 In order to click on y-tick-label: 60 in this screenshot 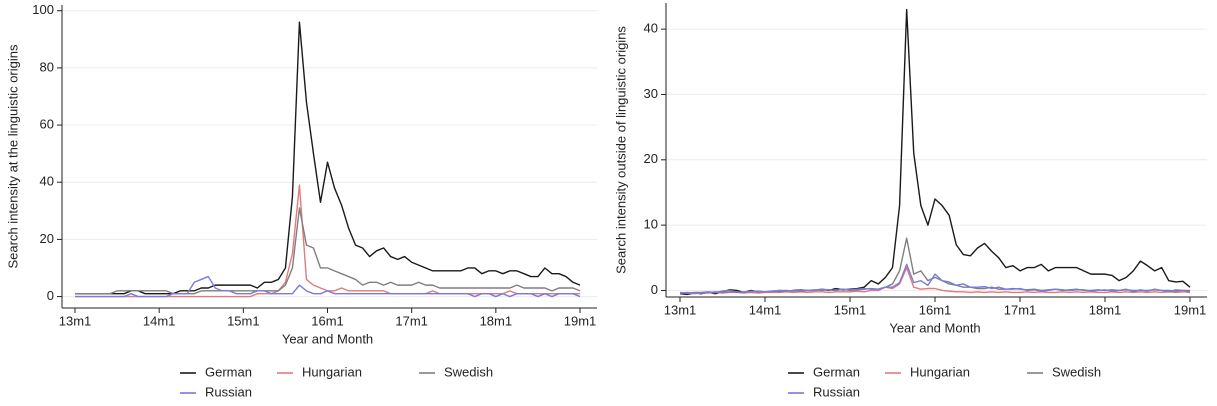, I will do `click(47, 123)`.